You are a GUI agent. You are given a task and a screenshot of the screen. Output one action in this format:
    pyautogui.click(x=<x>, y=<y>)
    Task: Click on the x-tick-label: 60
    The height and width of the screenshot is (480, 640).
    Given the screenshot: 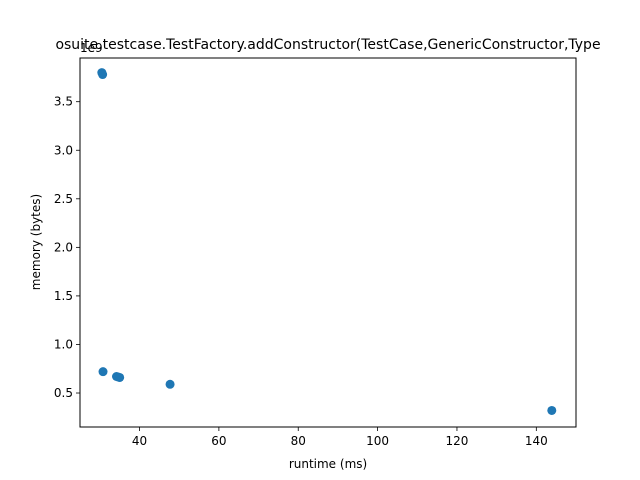 What is the action you would take?
    pyautogui.click(x=218, y=441)
    